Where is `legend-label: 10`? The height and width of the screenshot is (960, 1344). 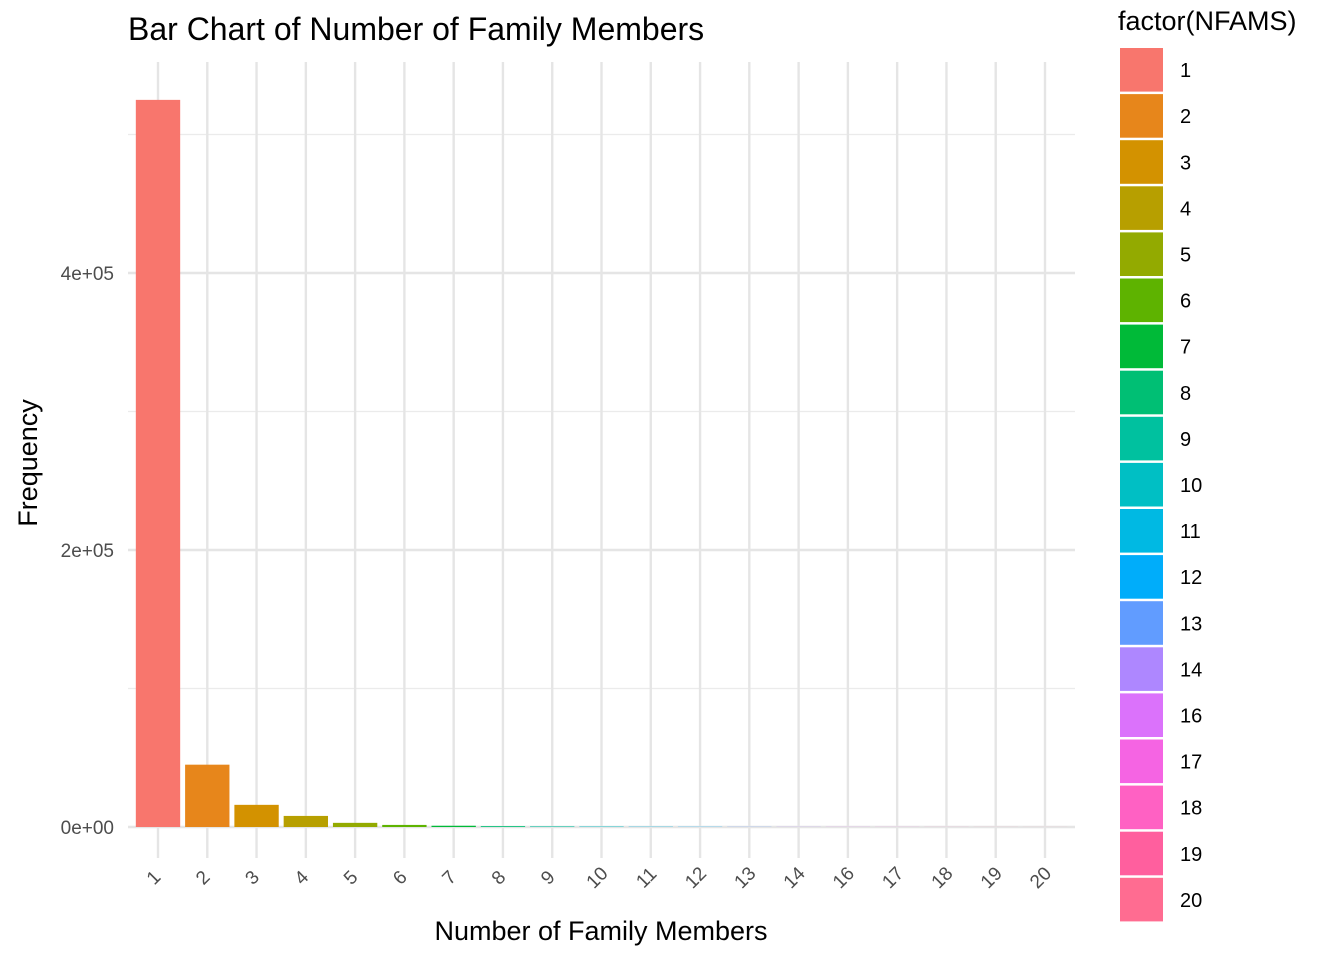
legend-label: 10 is located at coordinates (1191, 486).